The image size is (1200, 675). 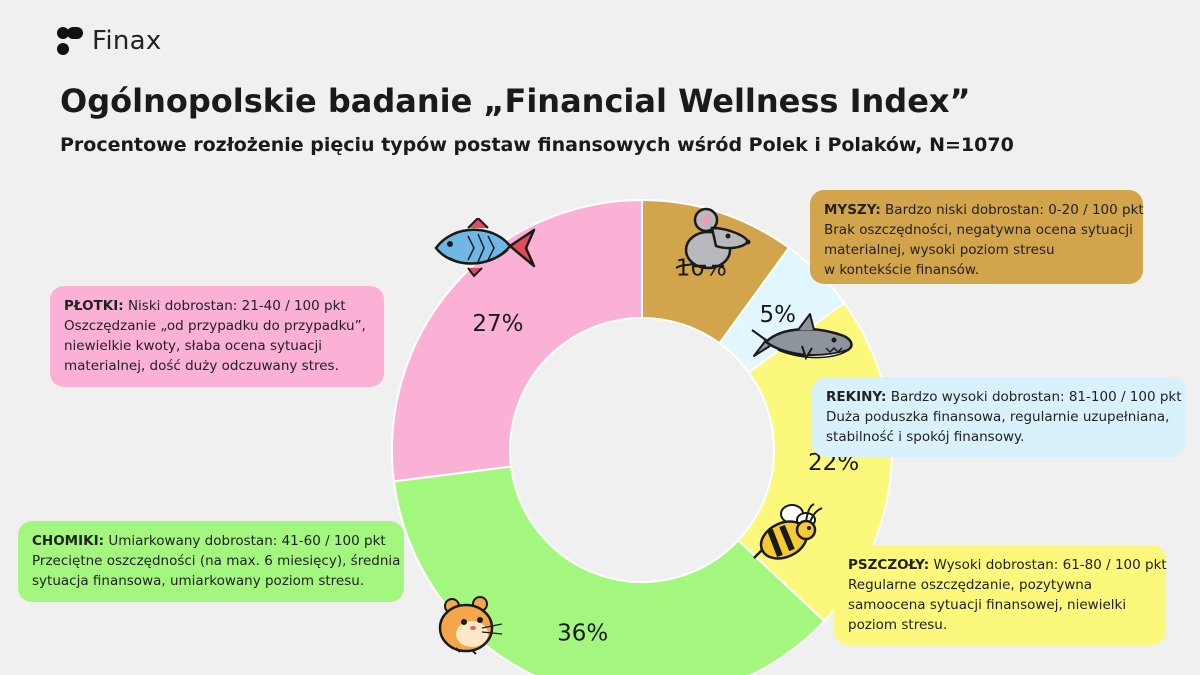 I want to click on legend-line: Regularne oszczędzanie, pozytywna, so click(x=970, y=585).